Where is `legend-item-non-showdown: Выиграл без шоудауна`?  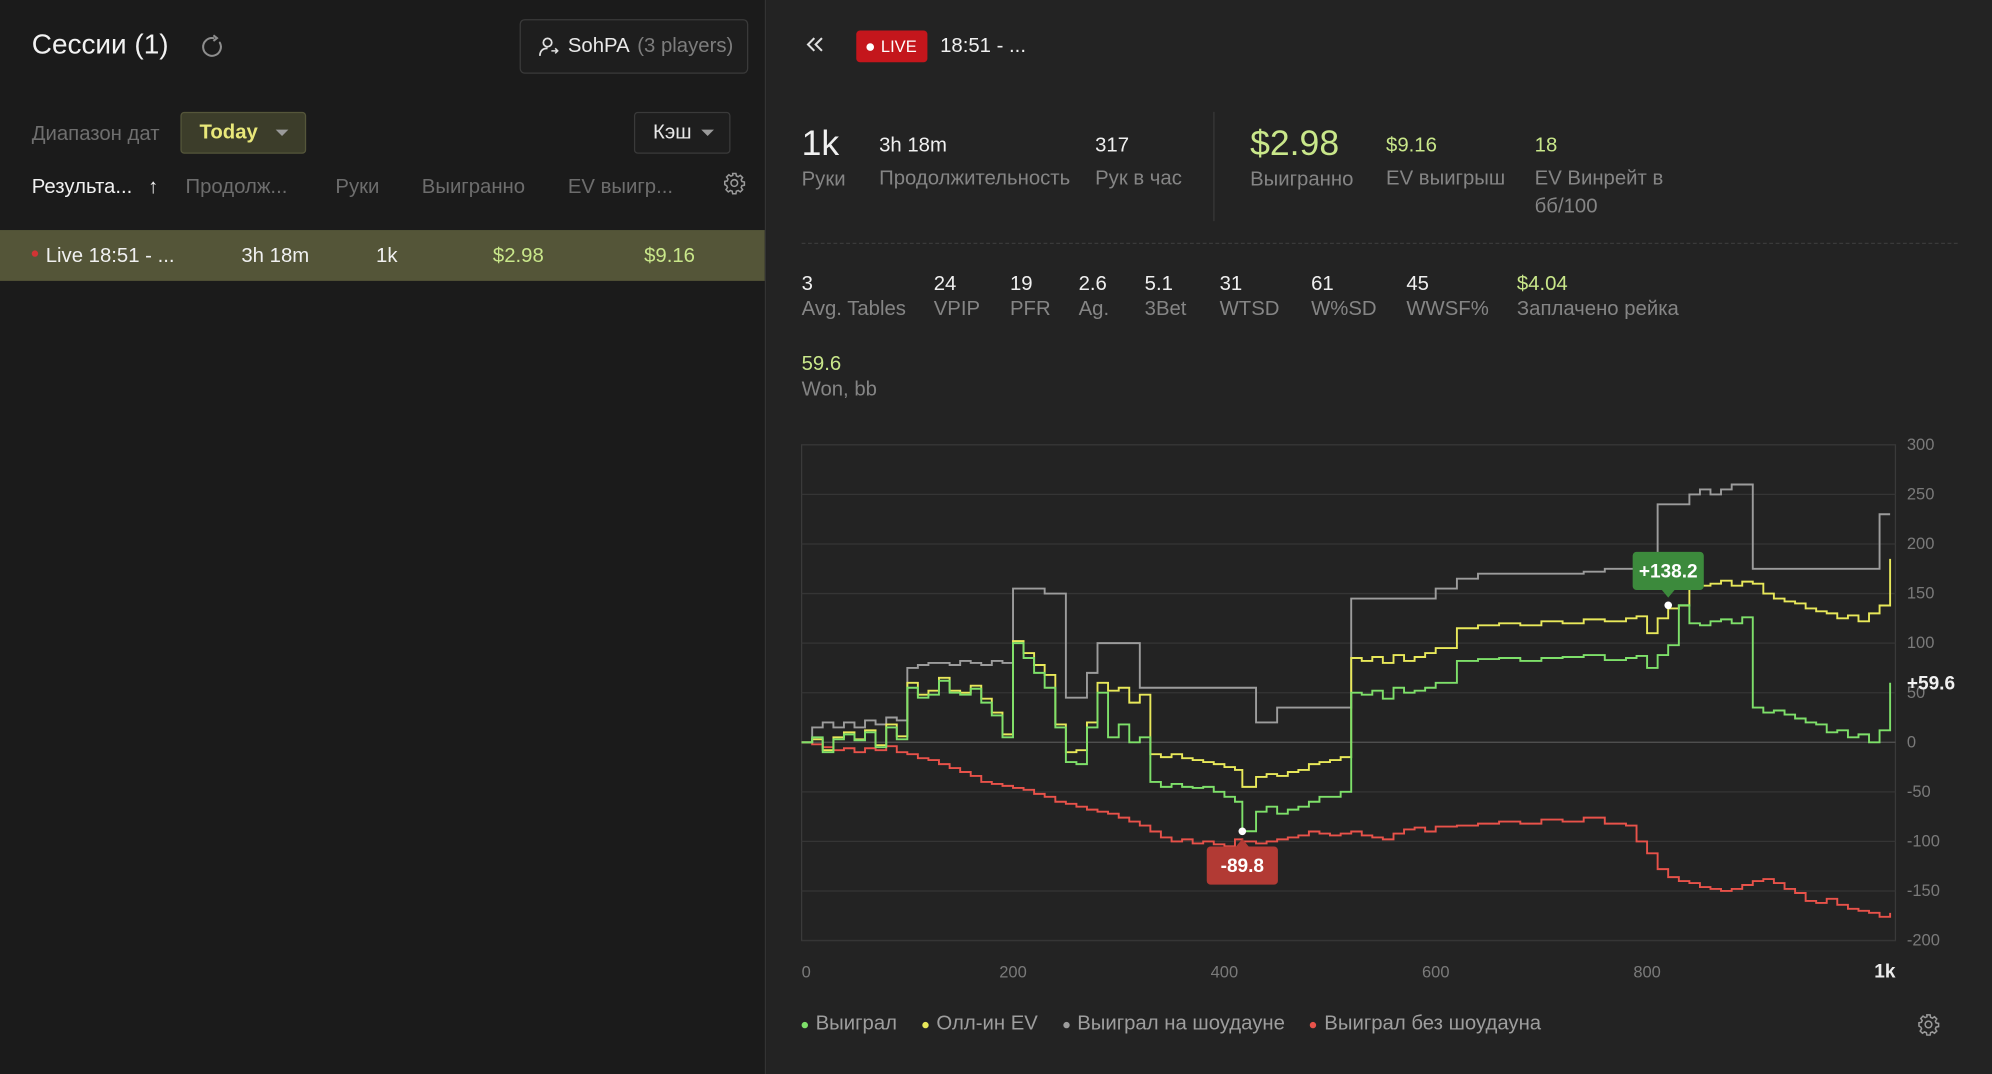
legend-item-non-showdown: Выиграл без шоудауна is located at coordinates (1425, 1024).